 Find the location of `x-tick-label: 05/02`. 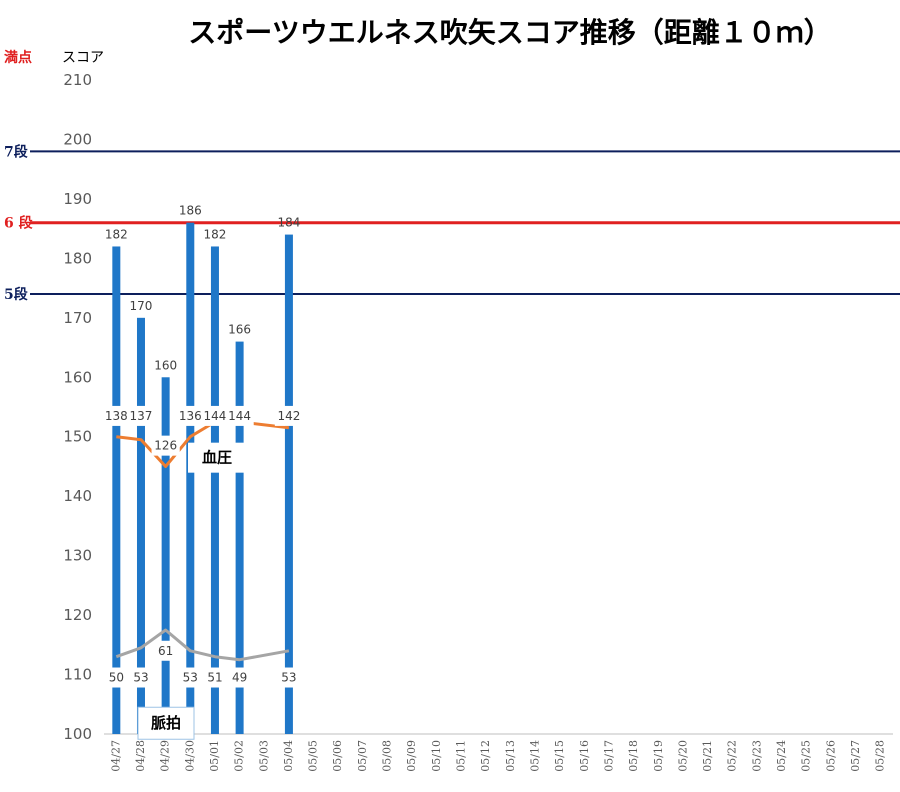

x-tick-label: 05/02 is located at coordinates (239, 756).